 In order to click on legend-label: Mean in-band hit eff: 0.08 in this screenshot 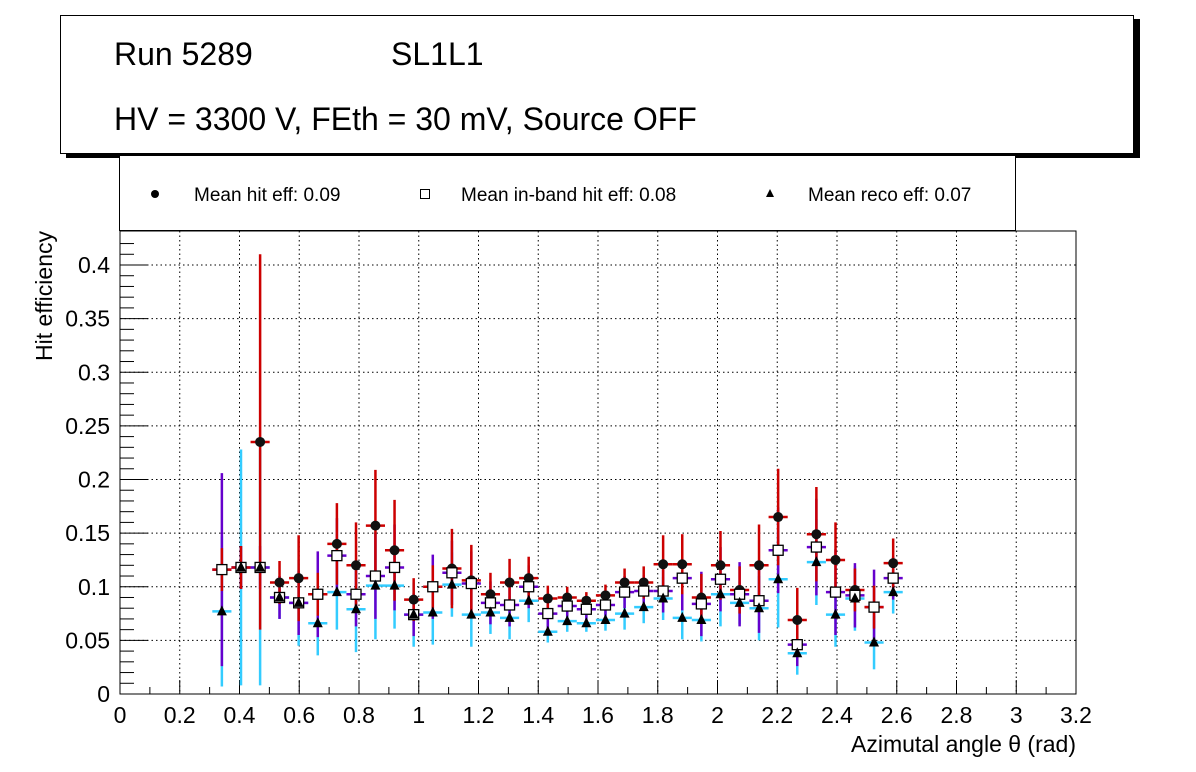, I will do `click(568, 195)`.